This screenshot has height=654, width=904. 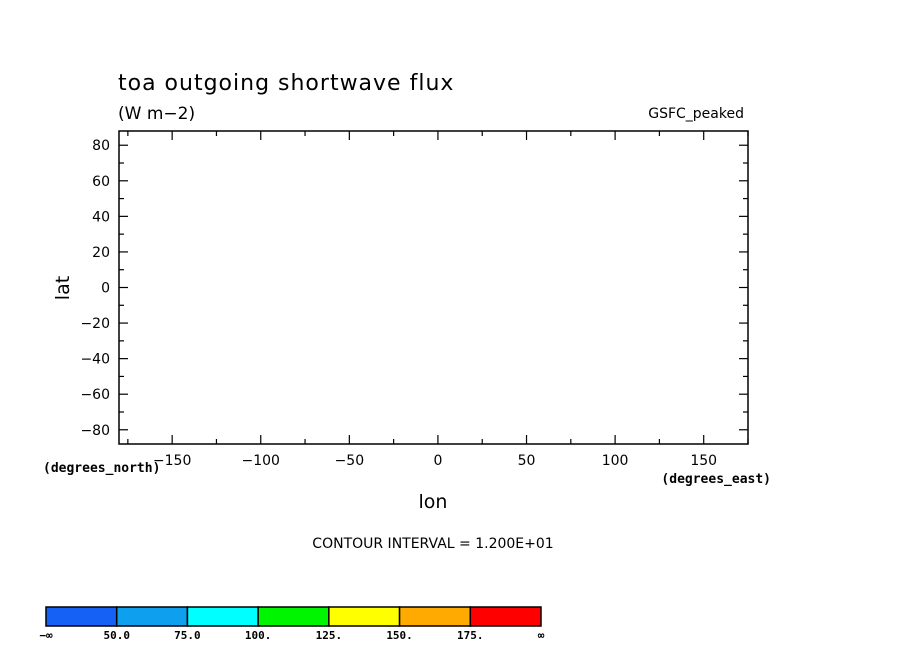 What do you see at coordinates (527, 461) in the screenshot?
I see `x-tick-label: 50` at bounding box center [527, 461].